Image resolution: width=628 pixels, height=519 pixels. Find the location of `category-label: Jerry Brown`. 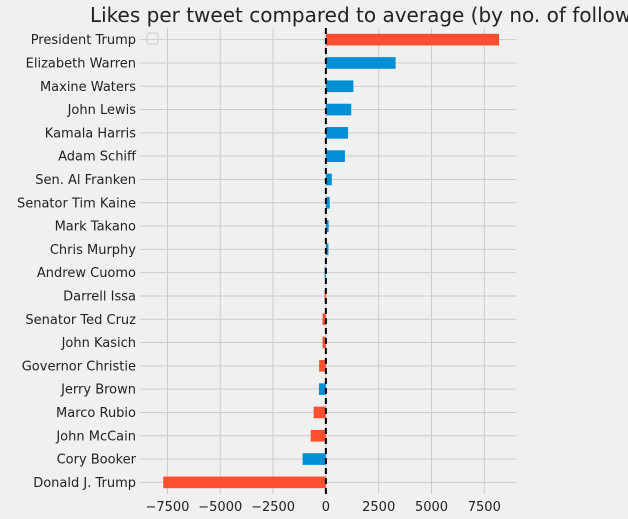

category-label: Jerry Brown is located at coordinates (98, 390).